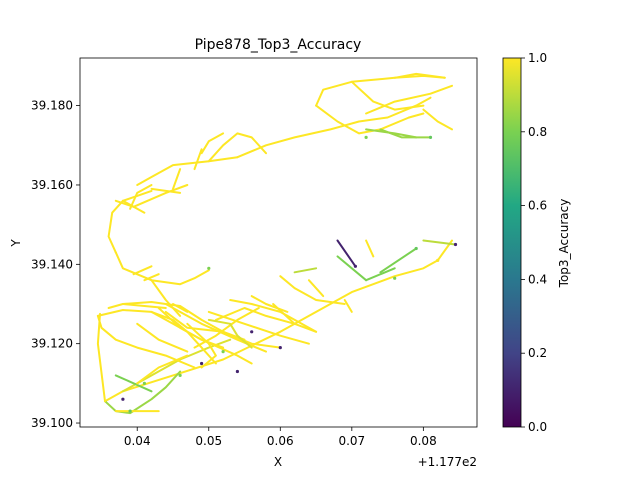  I want to click on y-axis-ticks: 39.100 39.120 39.140 39.160 39.180, so click(55, 264).